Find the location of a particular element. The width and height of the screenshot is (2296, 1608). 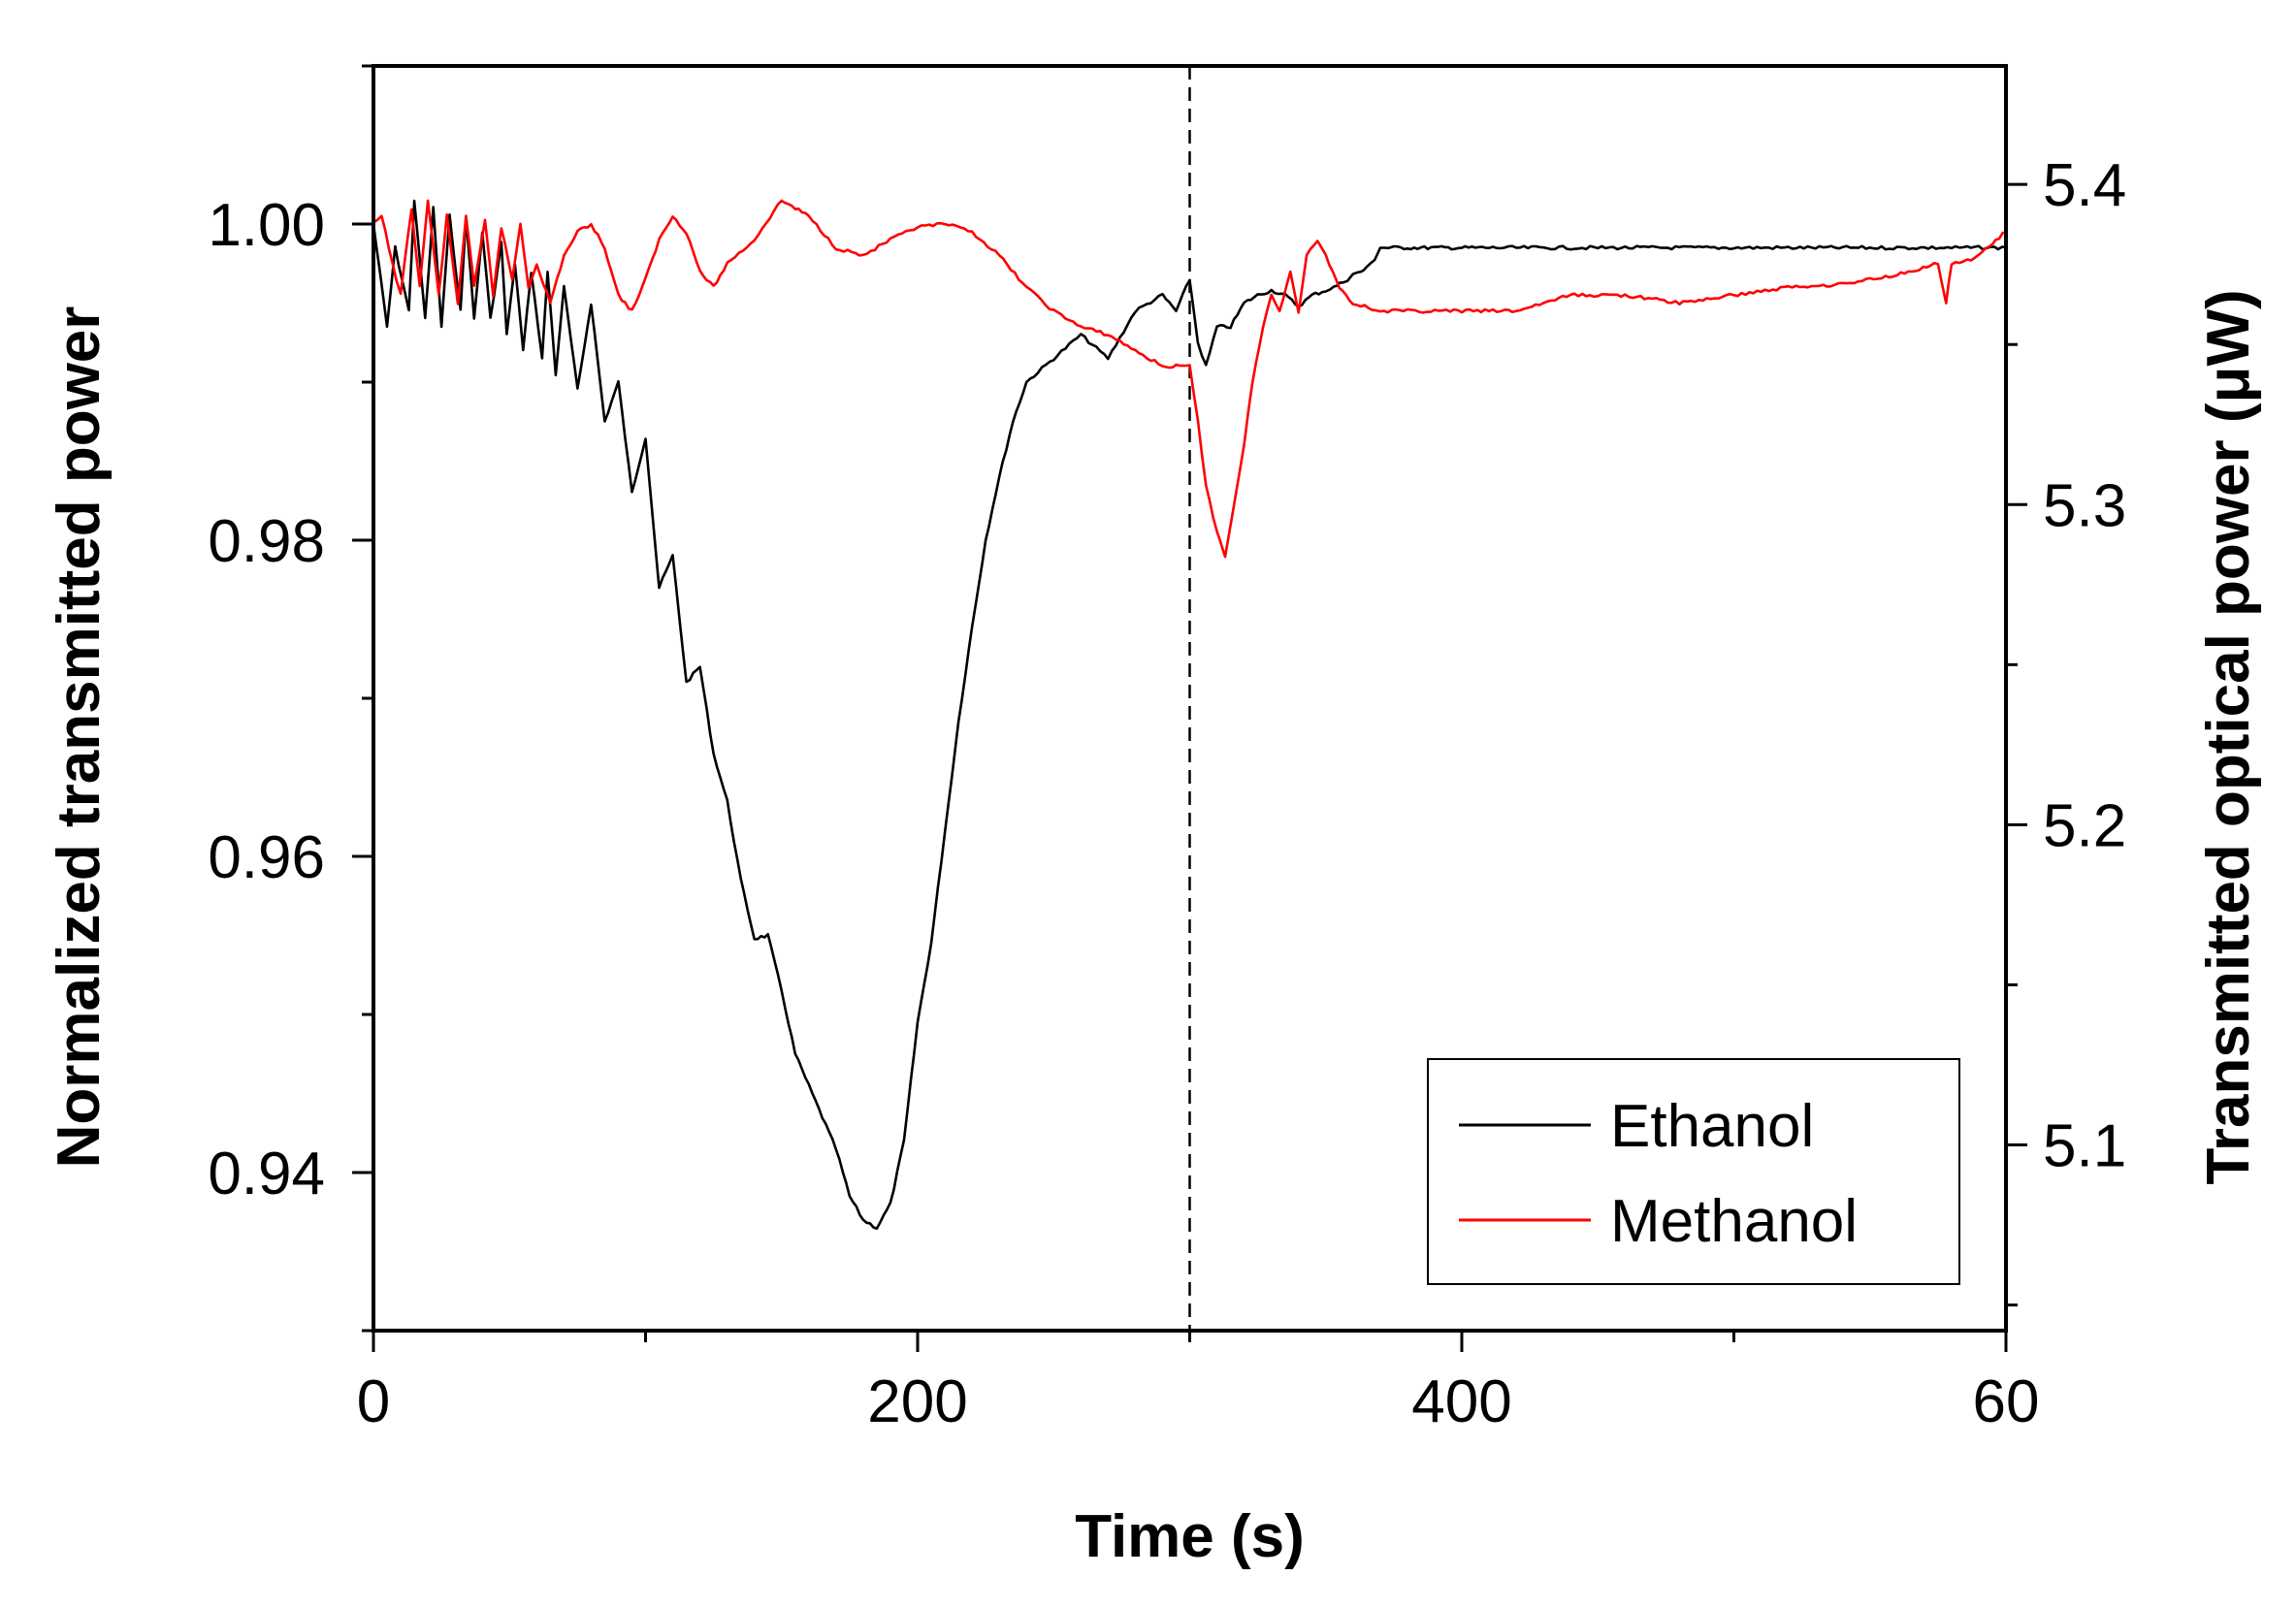

legend-label-methanol: Methanol is located at coordinates (1734, 1222).